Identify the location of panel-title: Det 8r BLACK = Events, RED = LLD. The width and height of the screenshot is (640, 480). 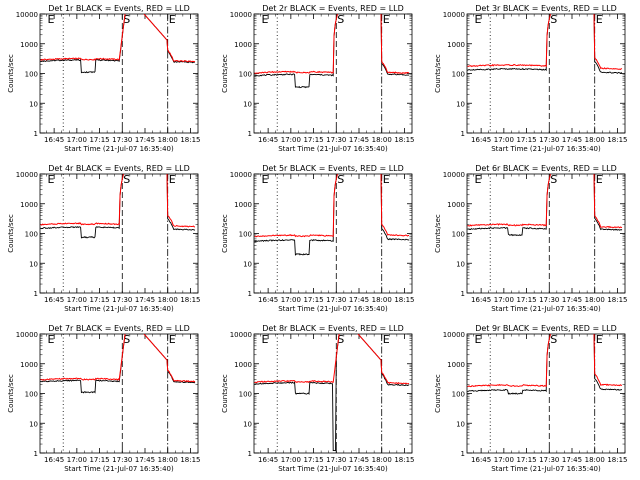
(333, 328).